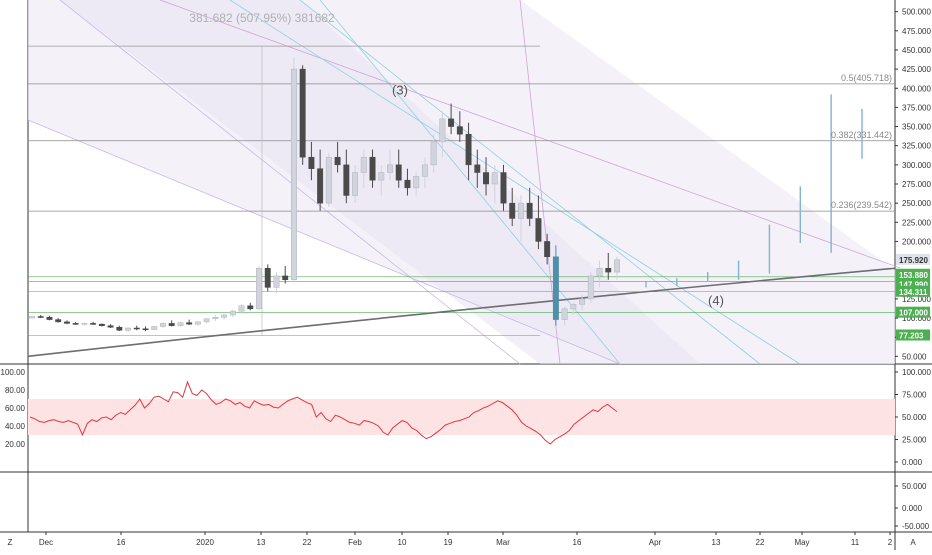 The width and height of the screenshot is (932, 555). Describe the element at coordinates (10, 542) in the screenshot. I see `timezone-label: Z` at that location.